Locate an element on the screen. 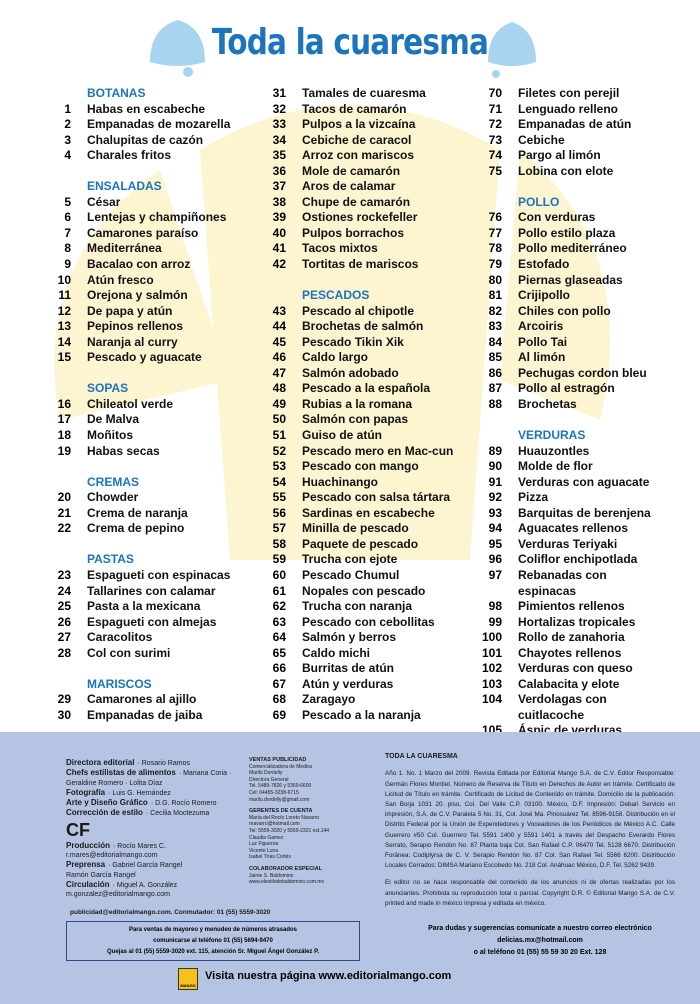 The height and width of the screenshot is (1004, 700). recipe-name: Pimientos rellenos is located at coordinates (571, 606).